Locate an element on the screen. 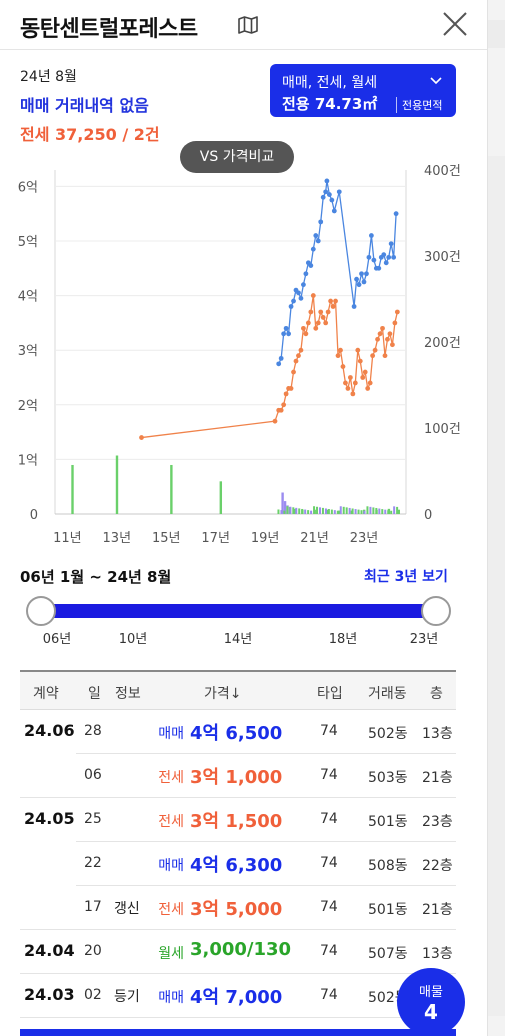  table-row: 17 갱신 전세 3억 5,000 74 501동 21층 is located at coordinates (238, 908).